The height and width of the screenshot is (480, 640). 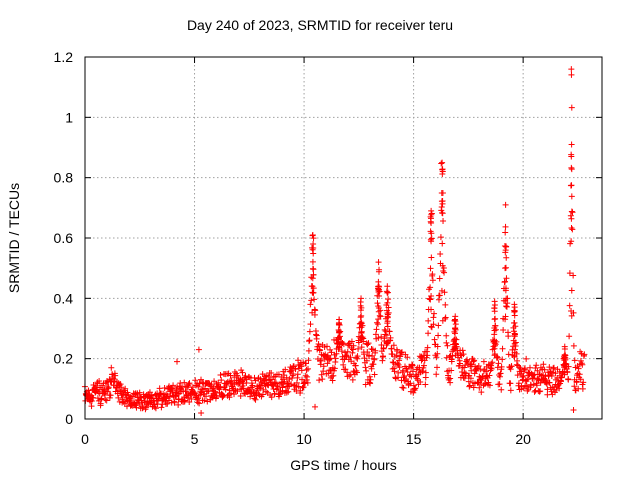 What do you see at coordinates (69, 419) in the screenshot?
I see `y-tick-label: 0` at bounding box center [69, 419].